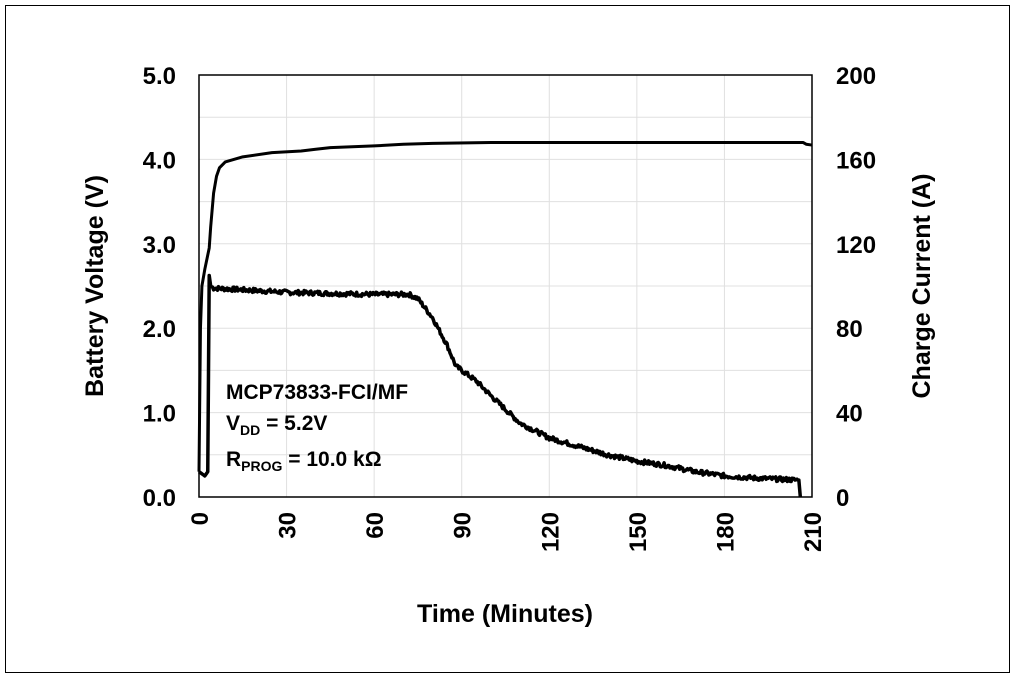 The height and width of the screenshot is (681, 1017). Describe the element at coordinates (463, 525) in the screenshot. I see `x-tick-label: 90` at that location.